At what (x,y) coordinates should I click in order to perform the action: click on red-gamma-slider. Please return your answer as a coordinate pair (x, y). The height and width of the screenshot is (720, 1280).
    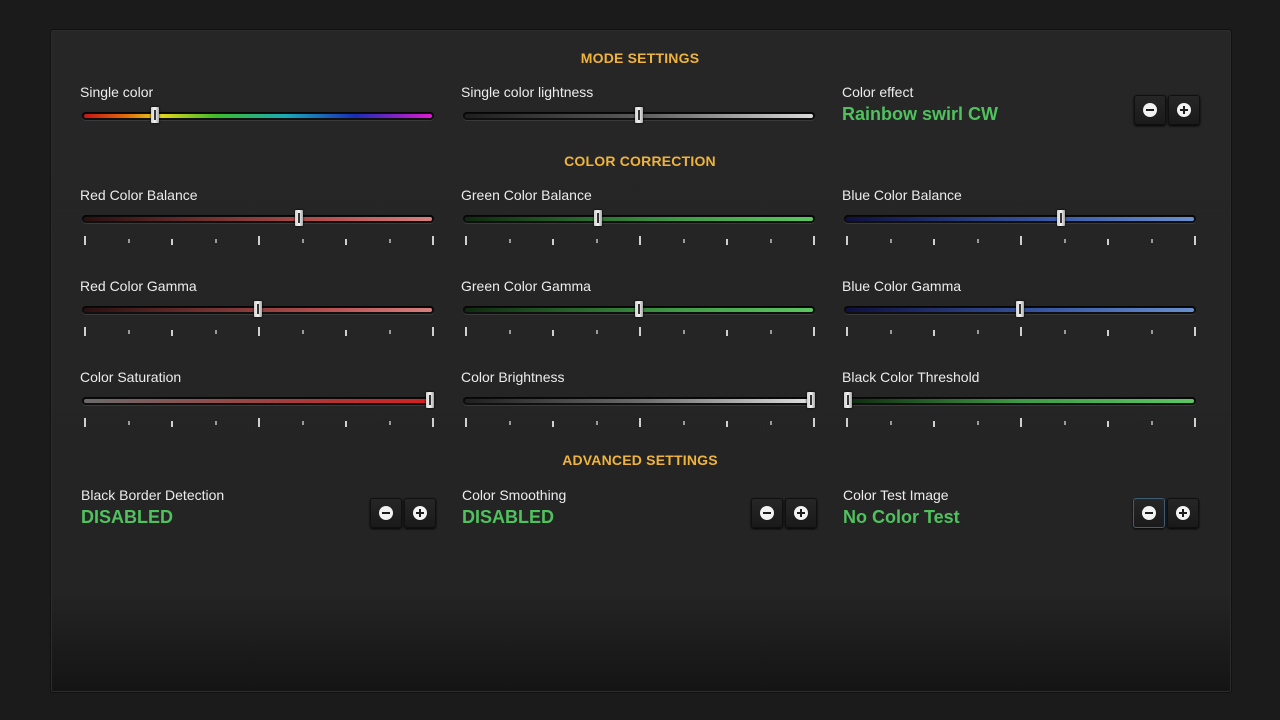
    Looking at the image, I should click on (258, 309).